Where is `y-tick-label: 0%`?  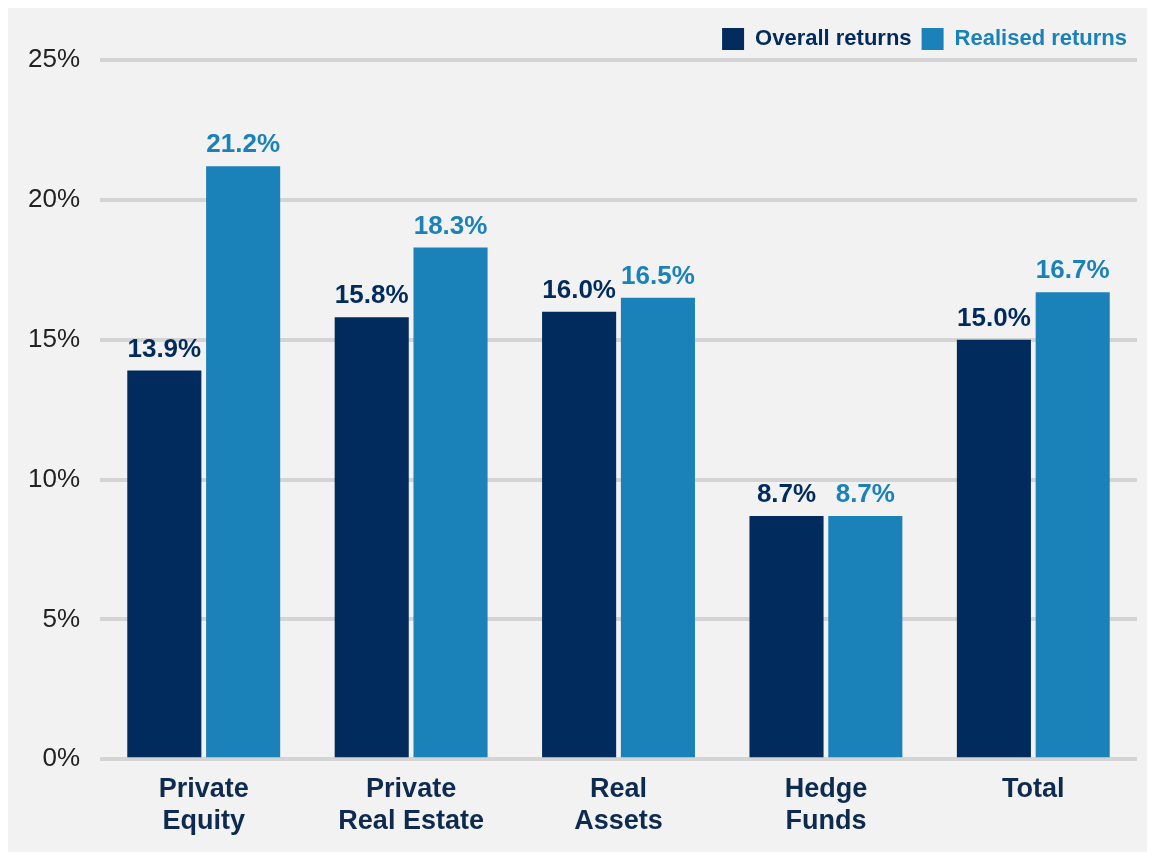
y-tick-label: 0% is located at coordinates (61, 757).